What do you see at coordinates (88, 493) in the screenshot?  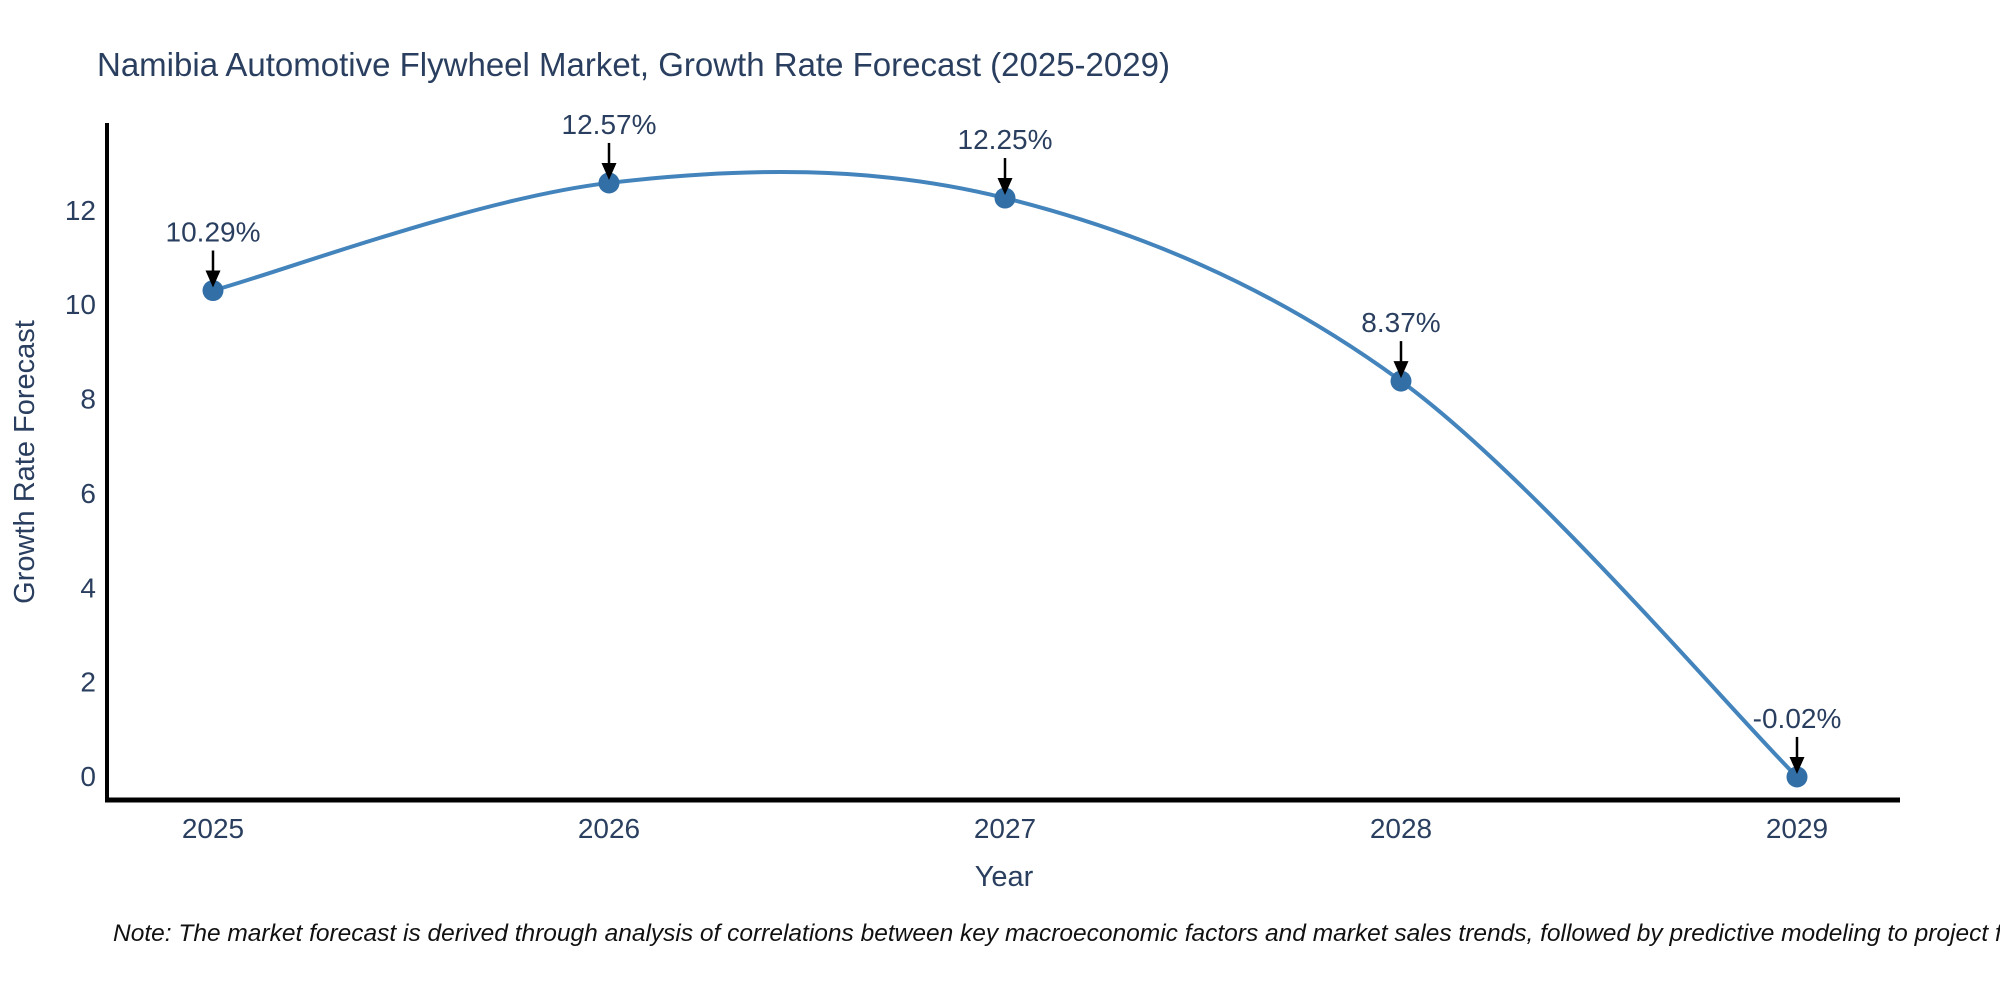 I see `y-tick-label: 6` at bounding box center [88, 493].